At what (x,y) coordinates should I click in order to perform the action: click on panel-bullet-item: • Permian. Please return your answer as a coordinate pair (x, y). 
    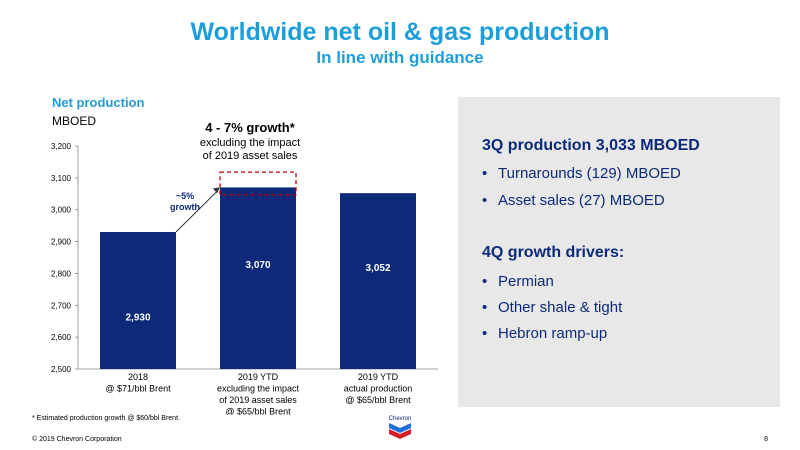
    Looking at the image, I should click on (518, 281).